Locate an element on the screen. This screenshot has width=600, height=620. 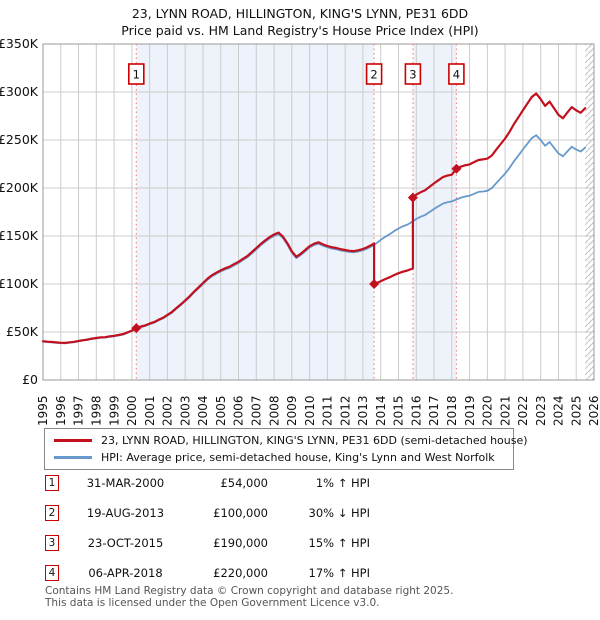
sale-marker-number: 3 is located at coordinates (412, 75).